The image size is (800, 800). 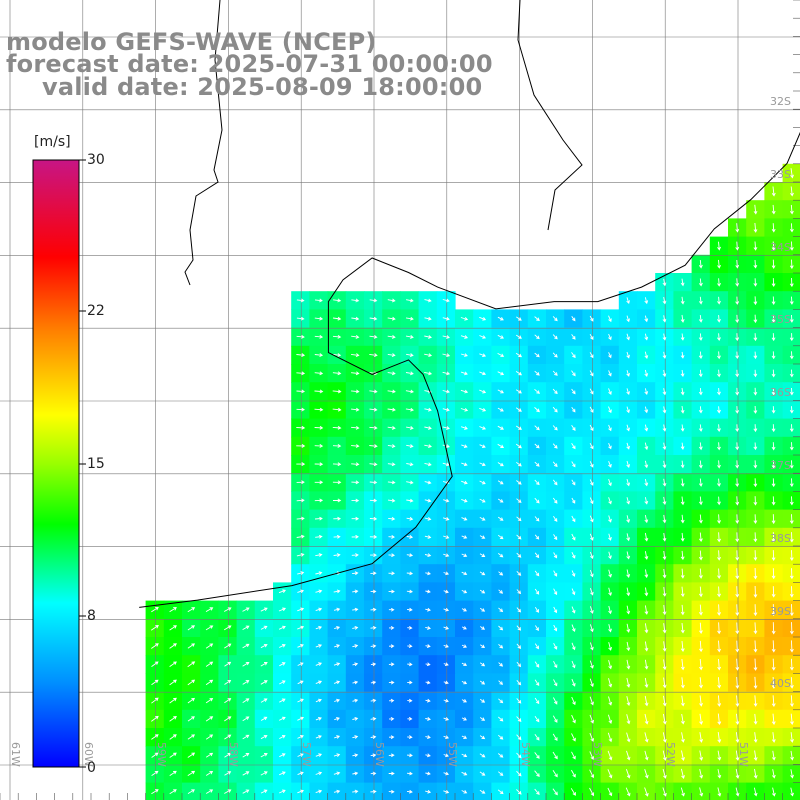 What do you see at coordinates (203, 143) in the screenshot?
I see `river-border` at bounding box center [203, 143].